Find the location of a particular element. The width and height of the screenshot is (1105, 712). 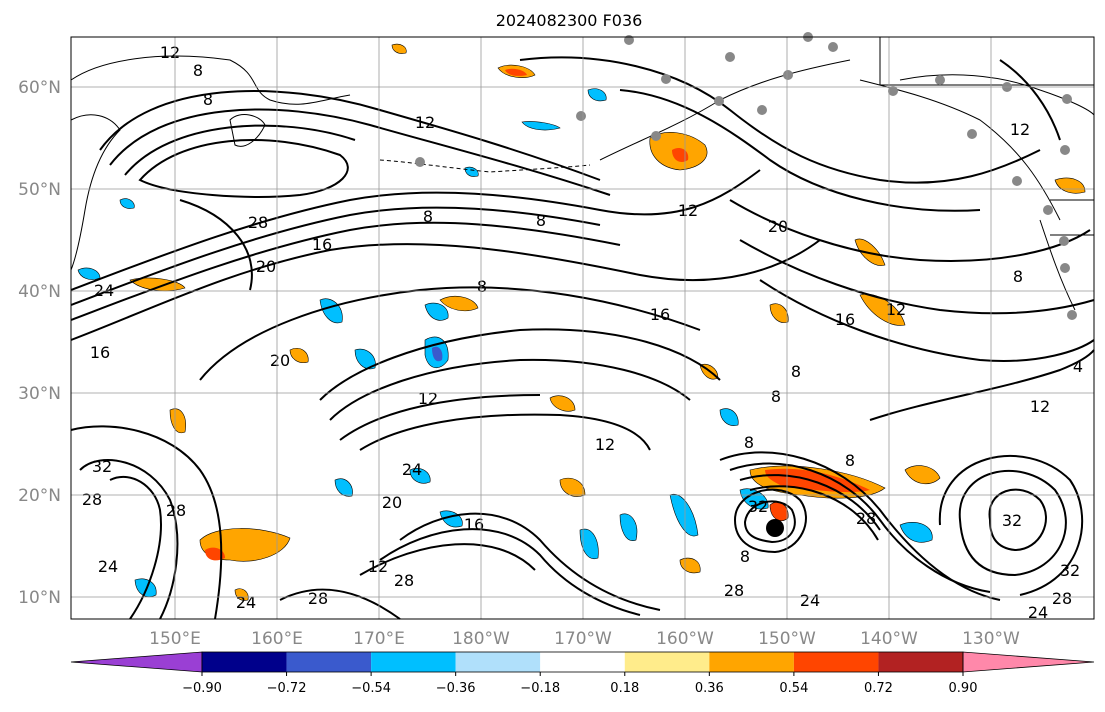

colorbar-extend-max is located at coordinates (1028, 662).